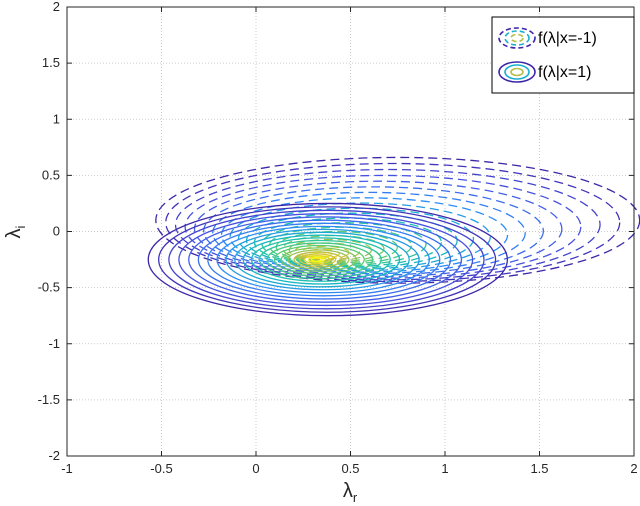 The height and width of the screenshot is (506, 640). Describe the element at coordinates (15, 231) in the screenshot. I see `y-axis-label: λi` at that location.